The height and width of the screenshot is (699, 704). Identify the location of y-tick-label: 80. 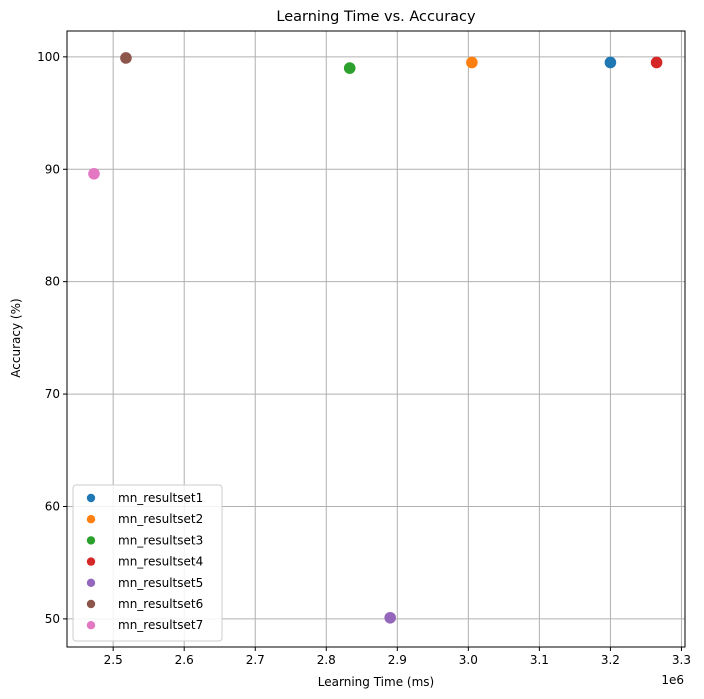
(52, 282).